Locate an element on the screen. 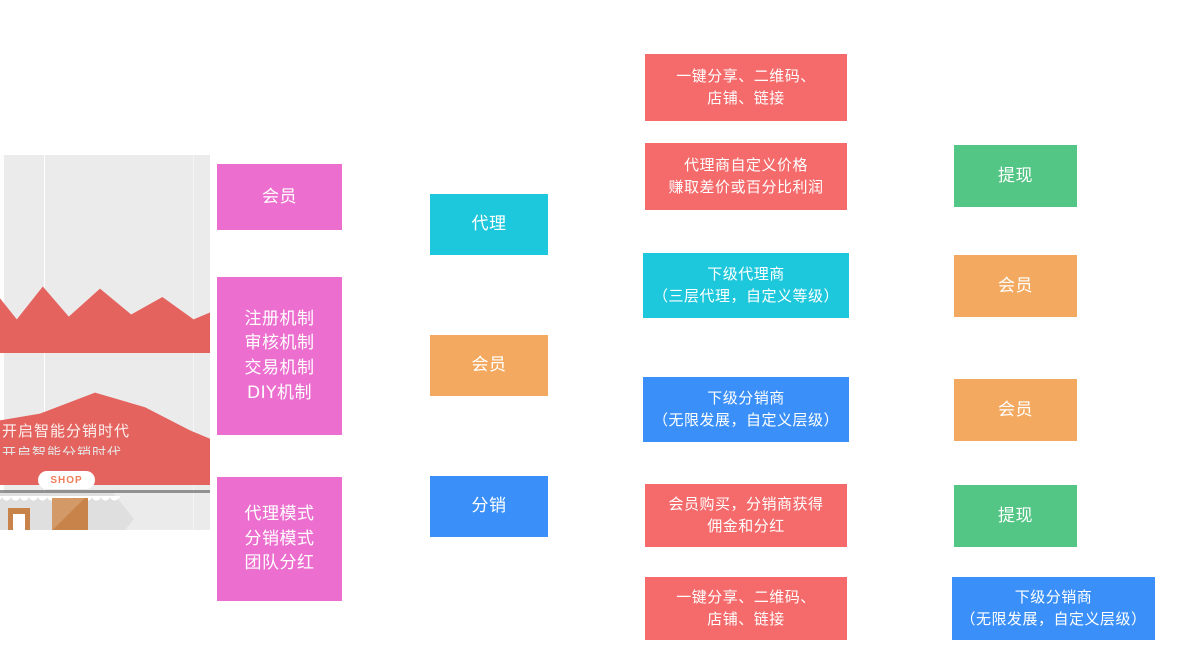 This screenshot has width=1201, height=670. shop-illustration: SHOP 开启智能分销时代 开启智能分销时代 is located at coordinates (105, 342).